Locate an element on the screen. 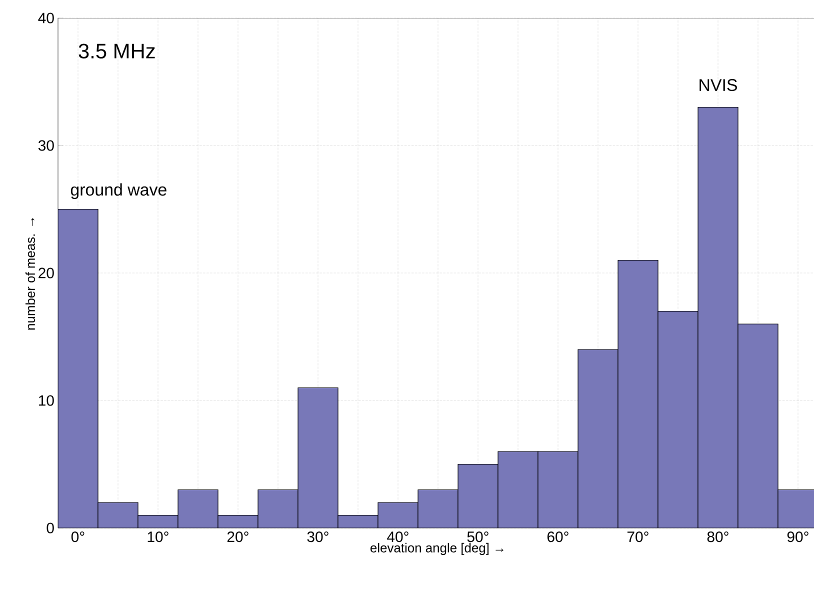 This screenshot has height=596, width=814. x-tick-label: 30° is located at coordinates (317, 537).